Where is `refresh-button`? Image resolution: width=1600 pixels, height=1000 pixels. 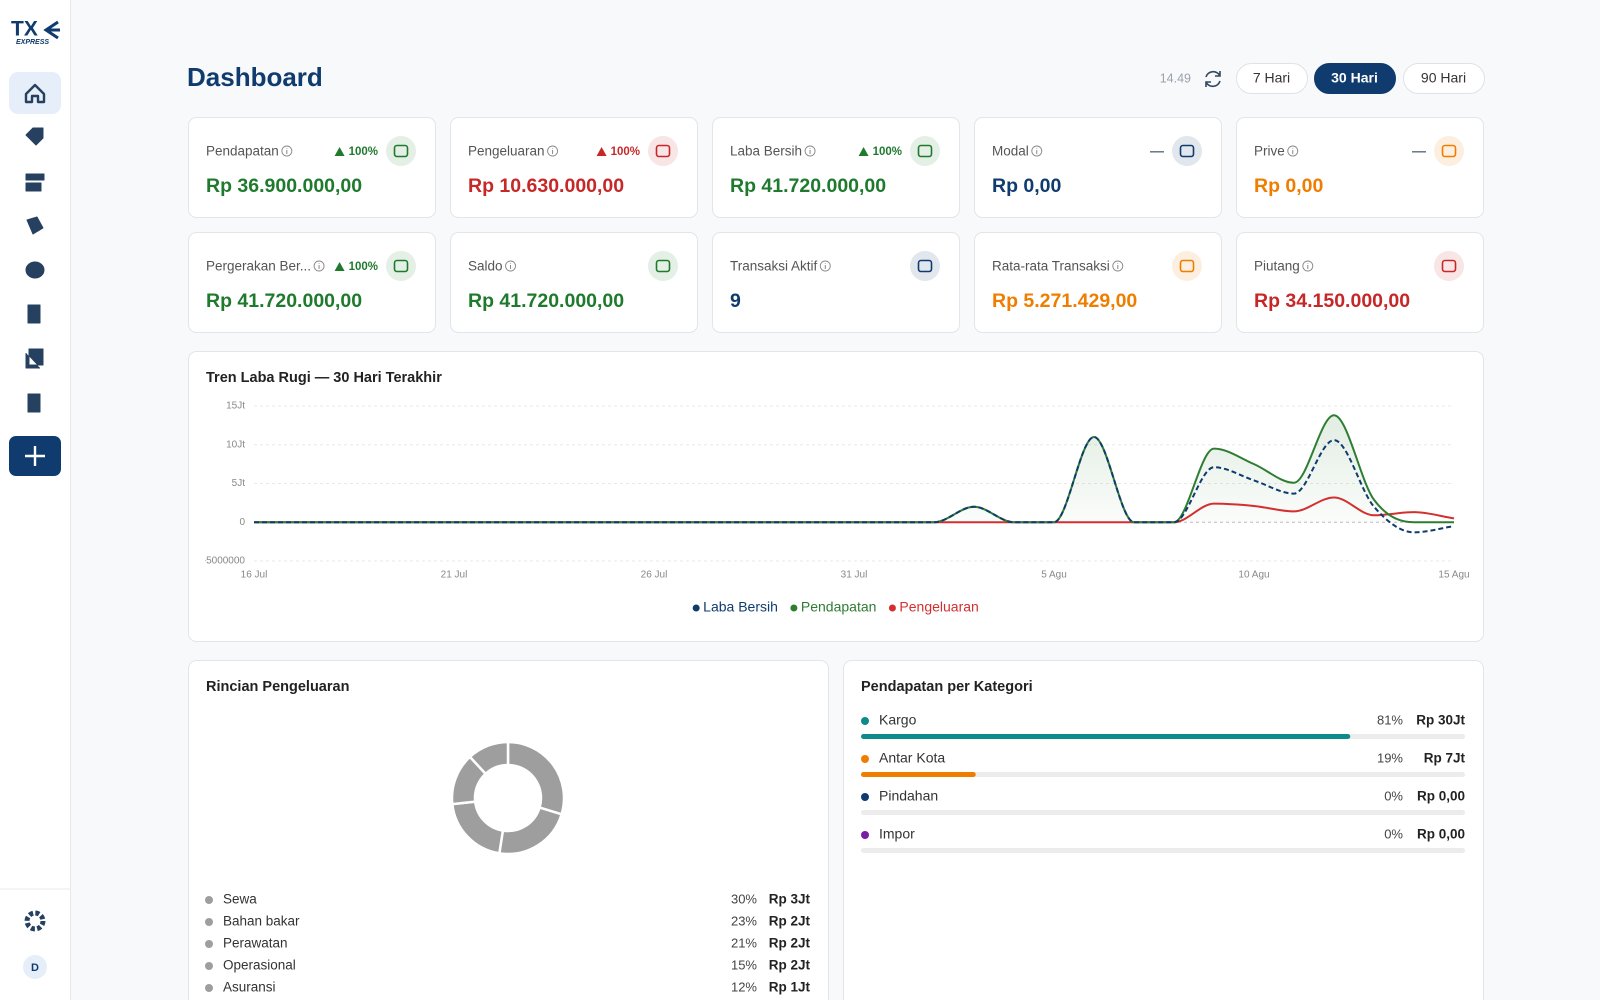
refresh-button is located at coordinates (1213, 79).